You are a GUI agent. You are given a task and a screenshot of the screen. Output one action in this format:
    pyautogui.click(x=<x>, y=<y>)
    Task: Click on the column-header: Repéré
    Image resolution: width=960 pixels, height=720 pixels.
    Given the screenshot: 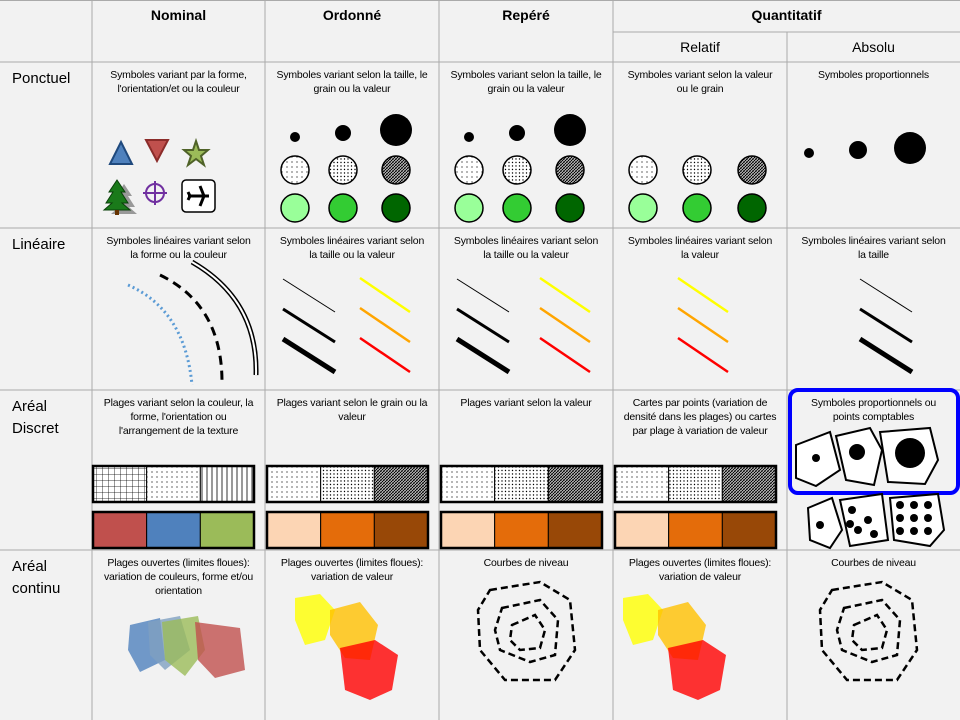 What is the action you would take?
    pyautogui.click(x=526, y=15)
    